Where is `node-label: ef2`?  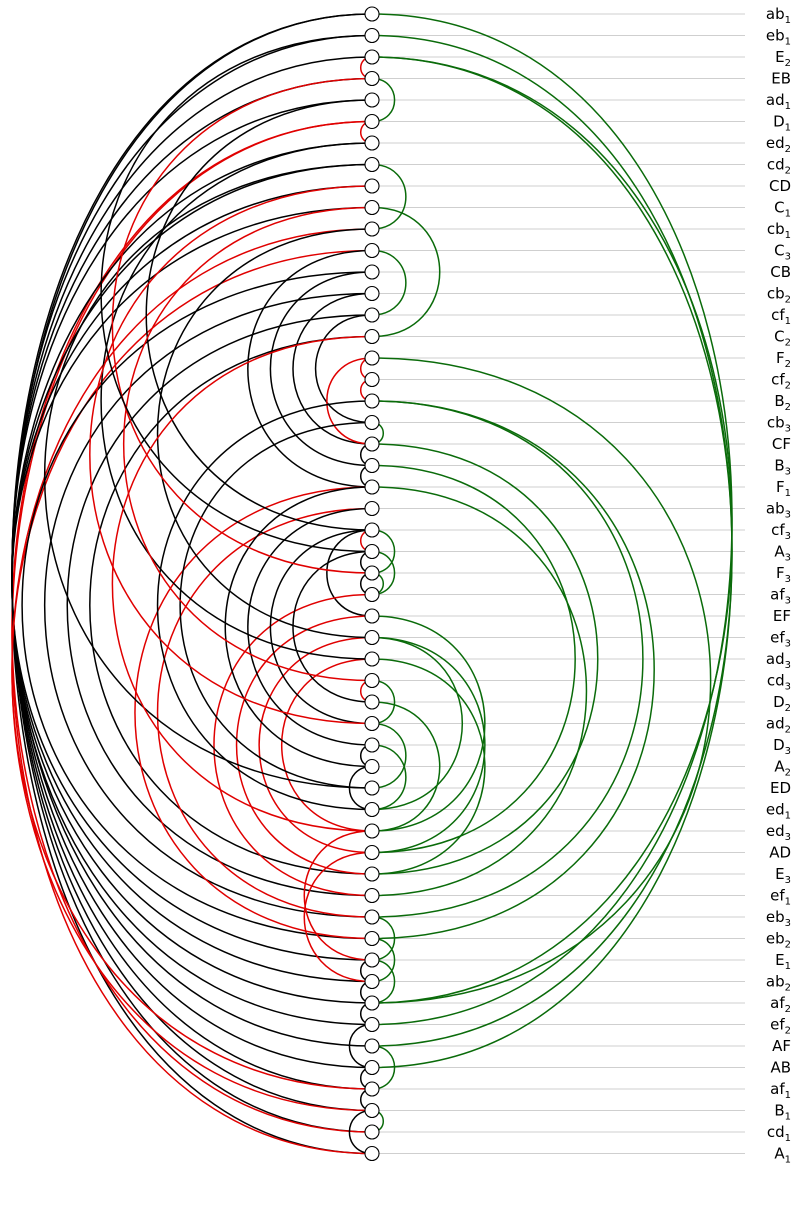
node-label: ef2 is located at coordinates (780, 1026).